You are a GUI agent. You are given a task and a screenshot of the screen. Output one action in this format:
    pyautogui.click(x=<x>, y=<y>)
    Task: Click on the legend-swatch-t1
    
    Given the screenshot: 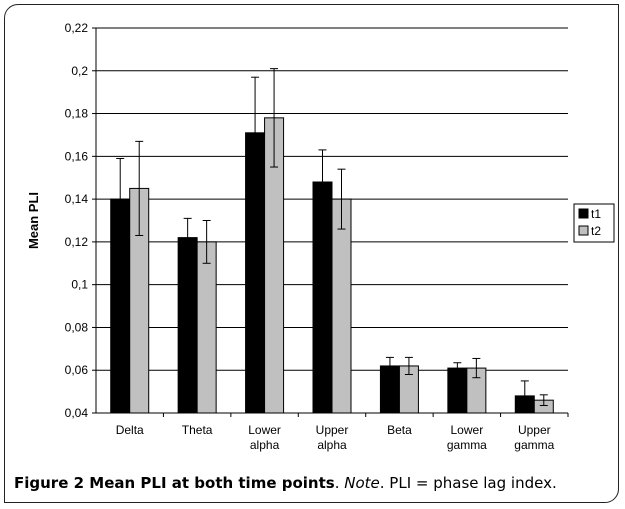 What is the action you would take?
    pyautogui.click(x=583, y=213)
    